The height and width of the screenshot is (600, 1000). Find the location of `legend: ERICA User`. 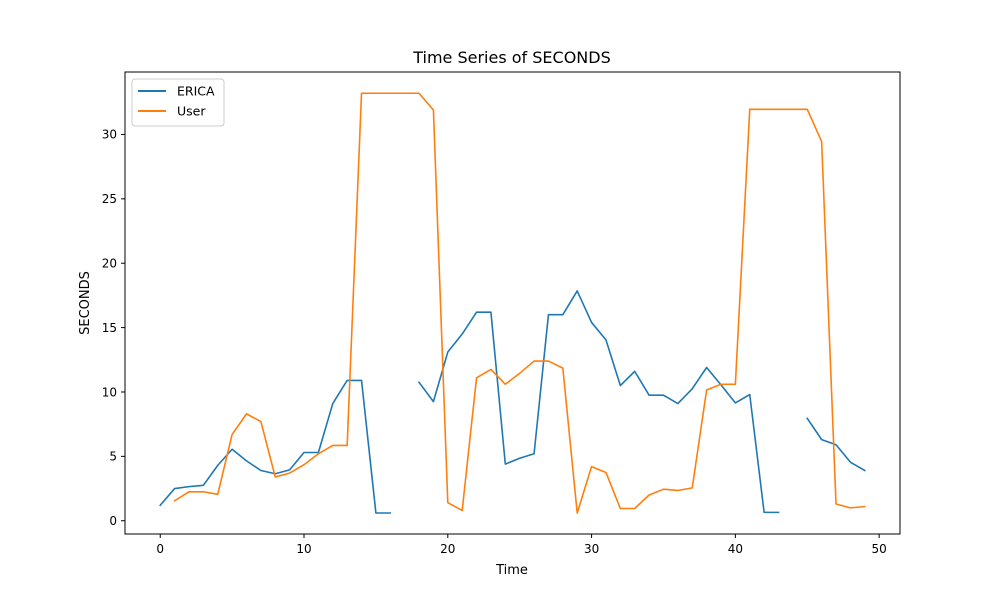

legend: ERICA User is located at coordinates (178, 102).